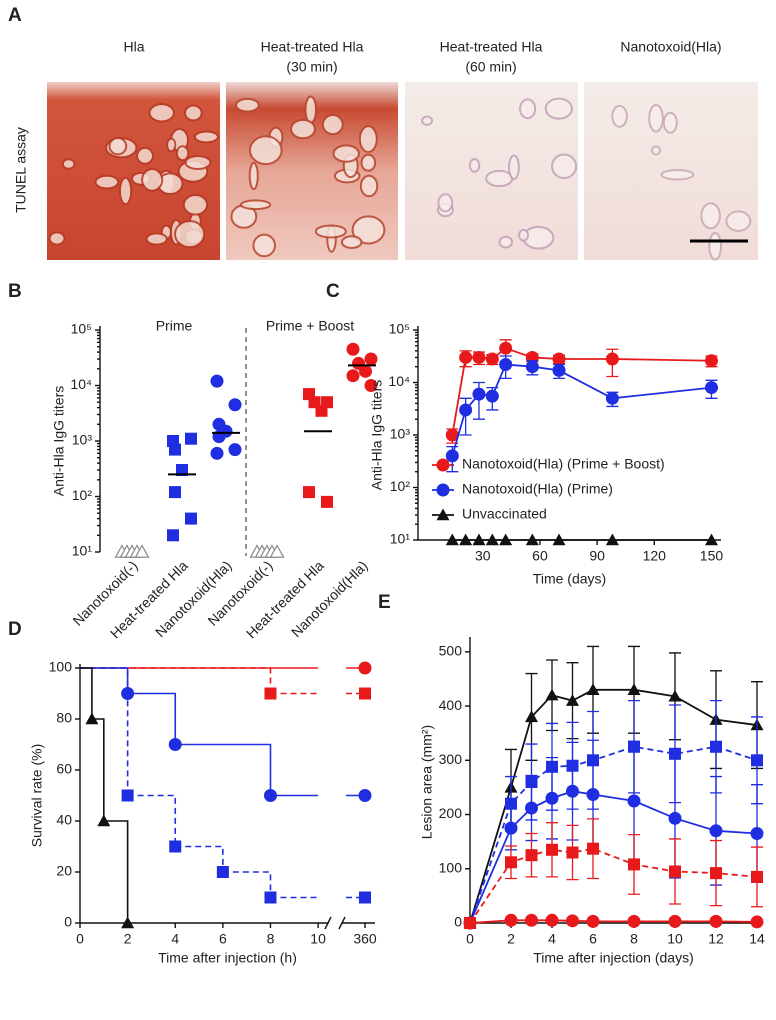 This screenshot has width=776, height=1020. What do you see at coordinates (82, 495) in the screenshot?
I see `y-tick-label: 10²` at bounding box center [82, 495].